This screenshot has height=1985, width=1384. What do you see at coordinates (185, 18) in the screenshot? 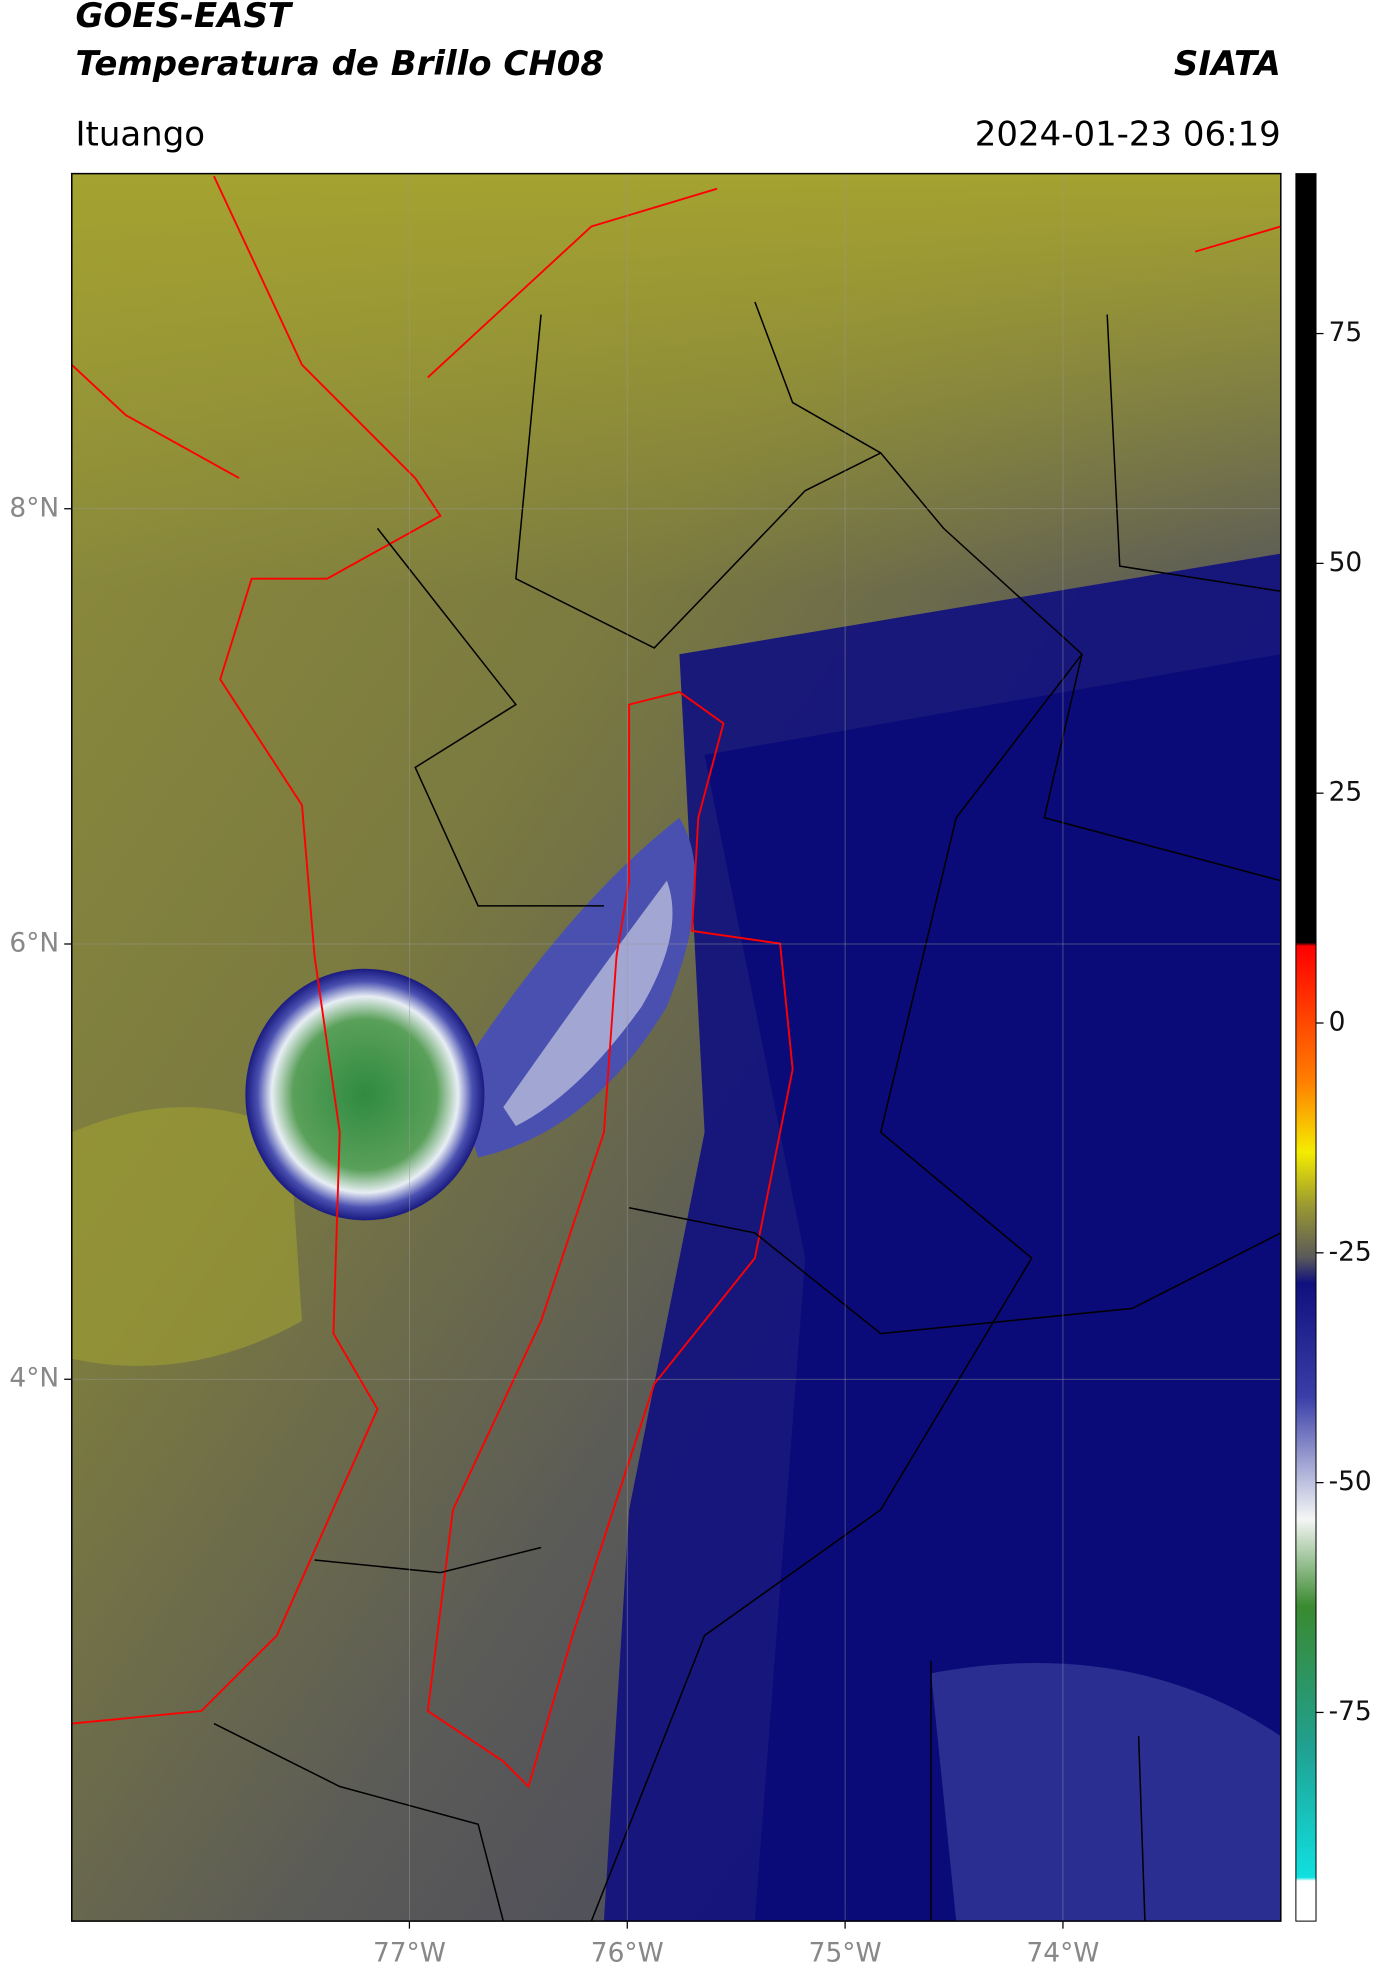
I see `title: GOES-EAST` at bounding box center [185, 18].